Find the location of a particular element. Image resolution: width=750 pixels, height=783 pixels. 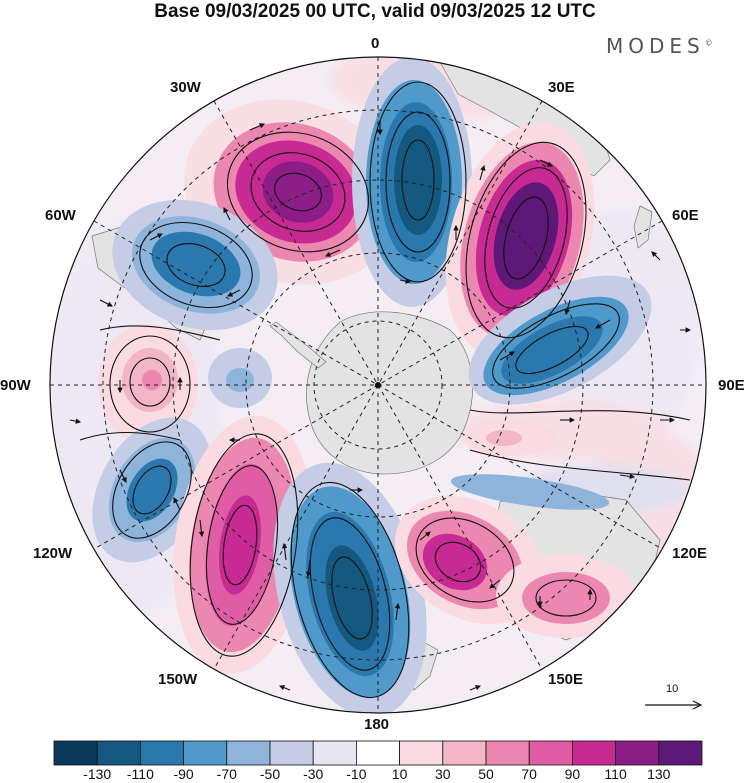

positive-anomaly-120e is located at coordinates (566, 596).